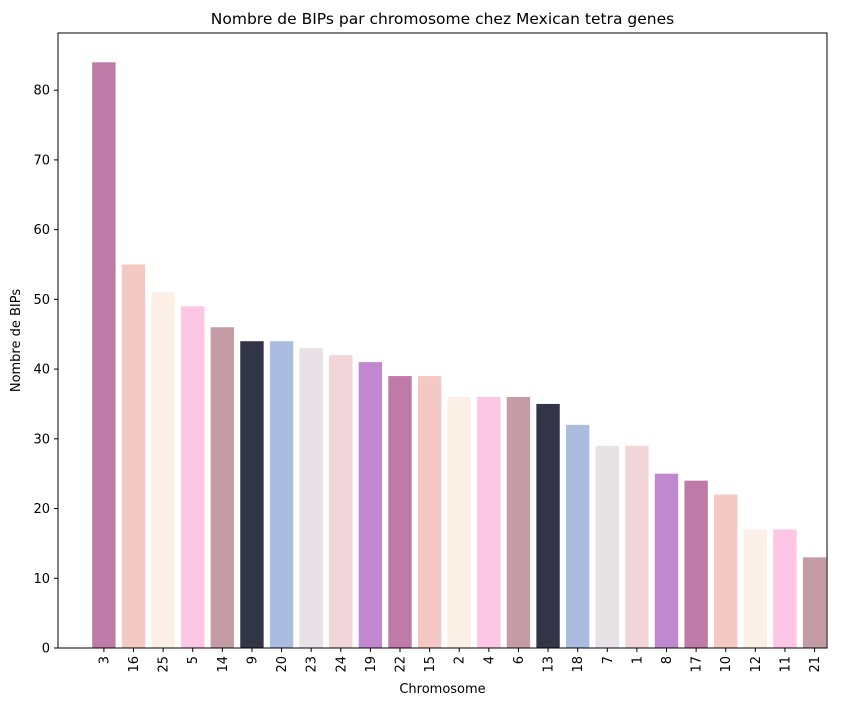 This screenshot has height=705, width=841. What do you see at coordinates (608, 660) in the screenshot?
I see `x-tick-label: 7` at bounding box center [608, 660].